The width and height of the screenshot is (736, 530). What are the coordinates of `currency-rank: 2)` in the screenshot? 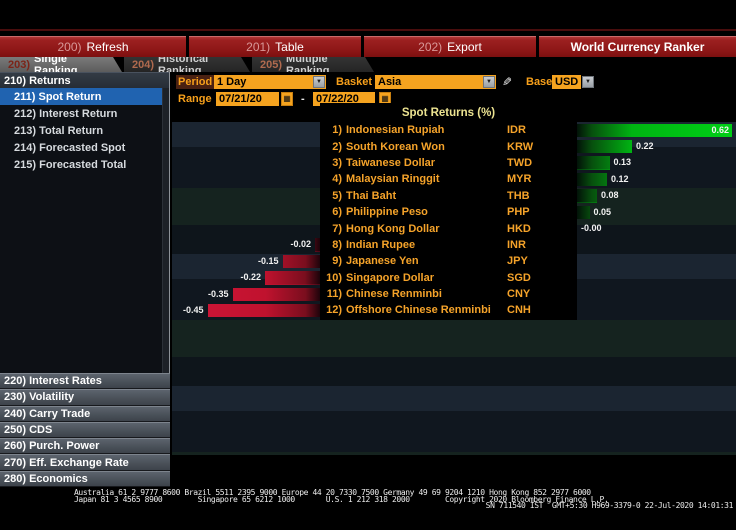 It's located at (337, 146).